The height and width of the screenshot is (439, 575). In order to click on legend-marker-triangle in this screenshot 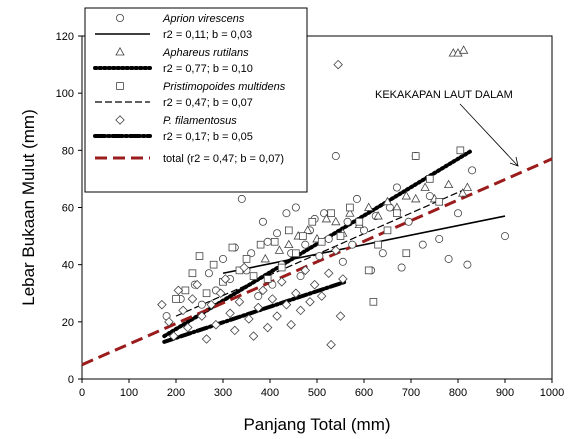, I will do `click(120, 51)`.